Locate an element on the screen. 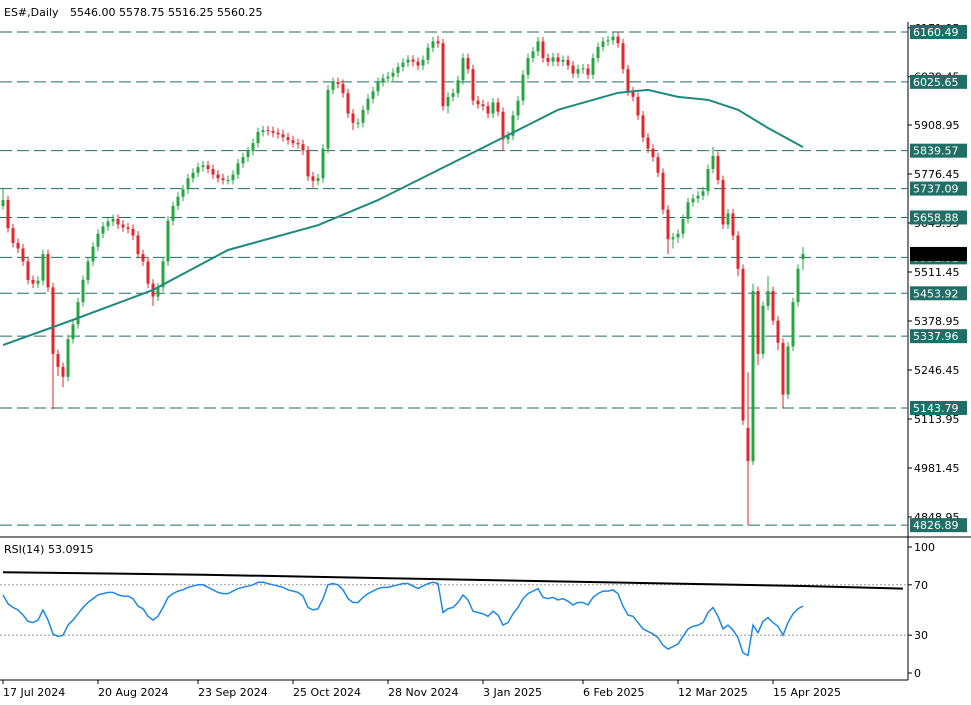 This screenshot has width=971, height=705. y-tick-label: 5776.45 is located at coordinates (937, 174).